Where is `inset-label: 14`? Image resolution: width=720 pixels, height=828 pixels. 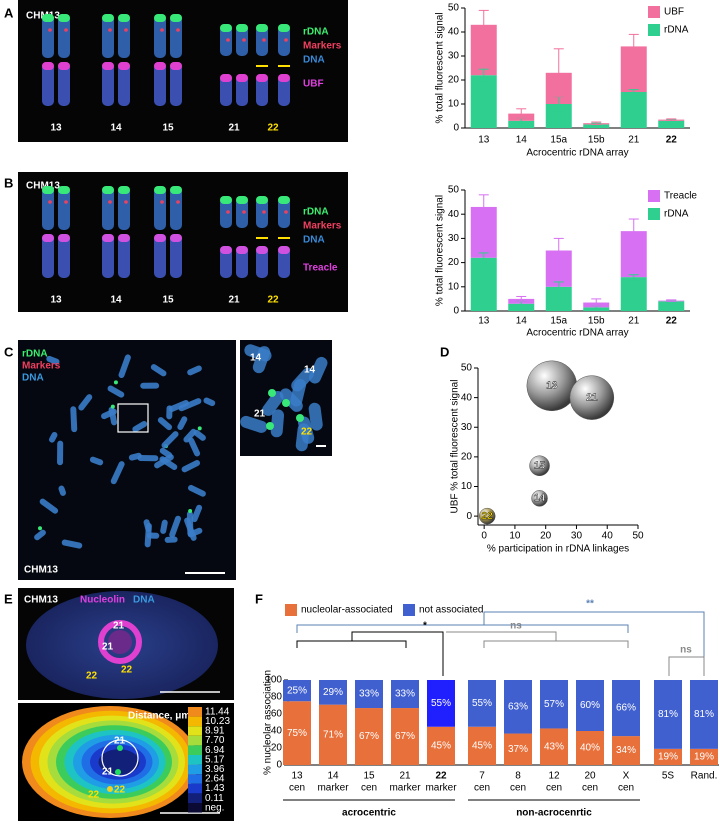 inset-label: 14 is located at coordinates (256, 358).